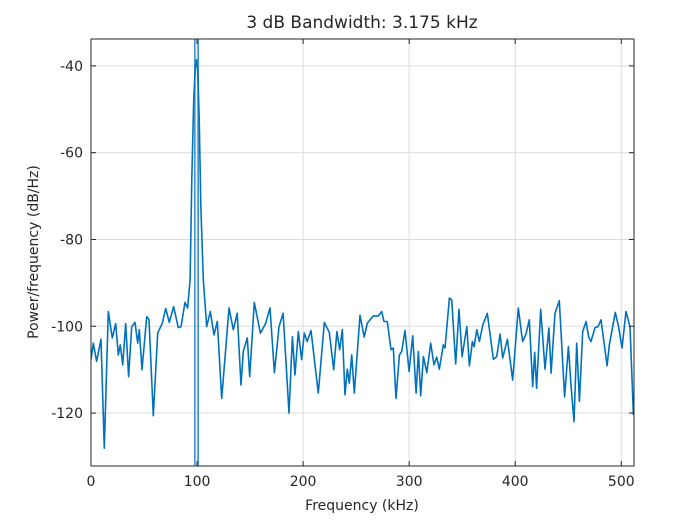 Image resolution: width=700 pixels, height=525 pixels. What do you see at coordinates (515, 482) in the screenshot?
I see `x-tick-label: 400` at bounding box center [515, 482].